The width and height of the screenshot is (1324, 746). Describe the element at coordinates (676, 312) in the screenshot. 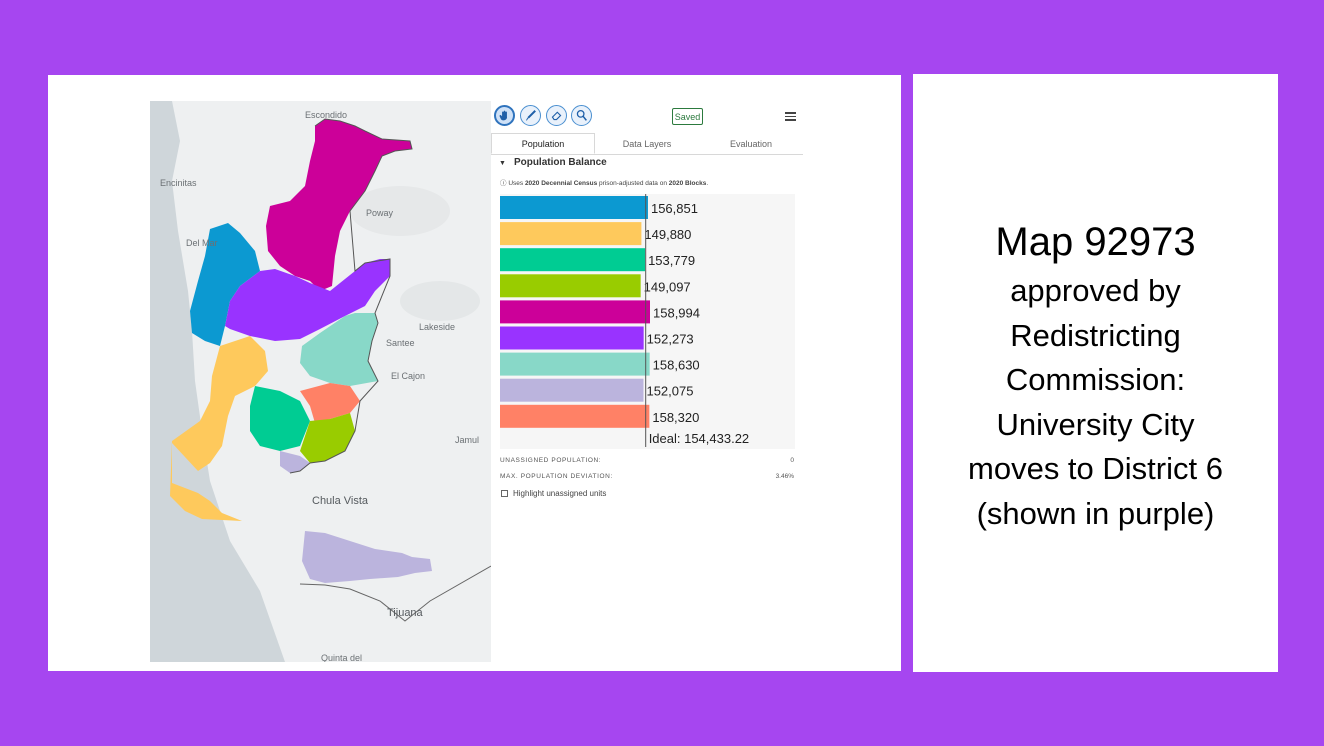

I see `bar-value-label: 158,994` at that location.